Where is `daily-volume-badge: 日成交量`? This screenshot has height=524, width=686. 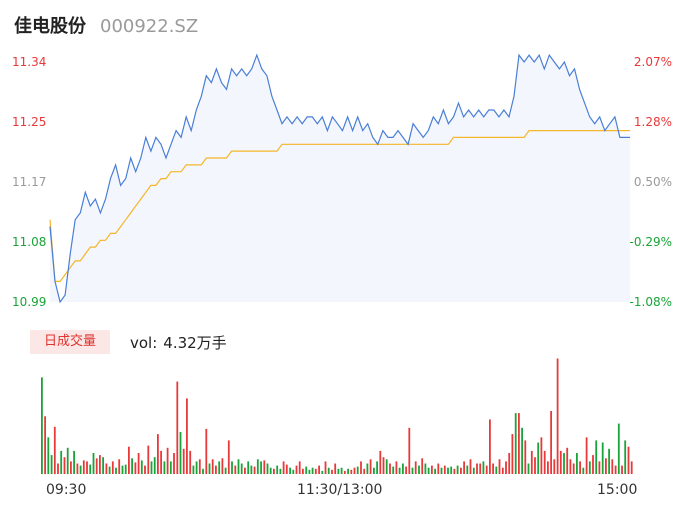 daily-volume-badge: 日成交量 is located at coordinates (70, 342).